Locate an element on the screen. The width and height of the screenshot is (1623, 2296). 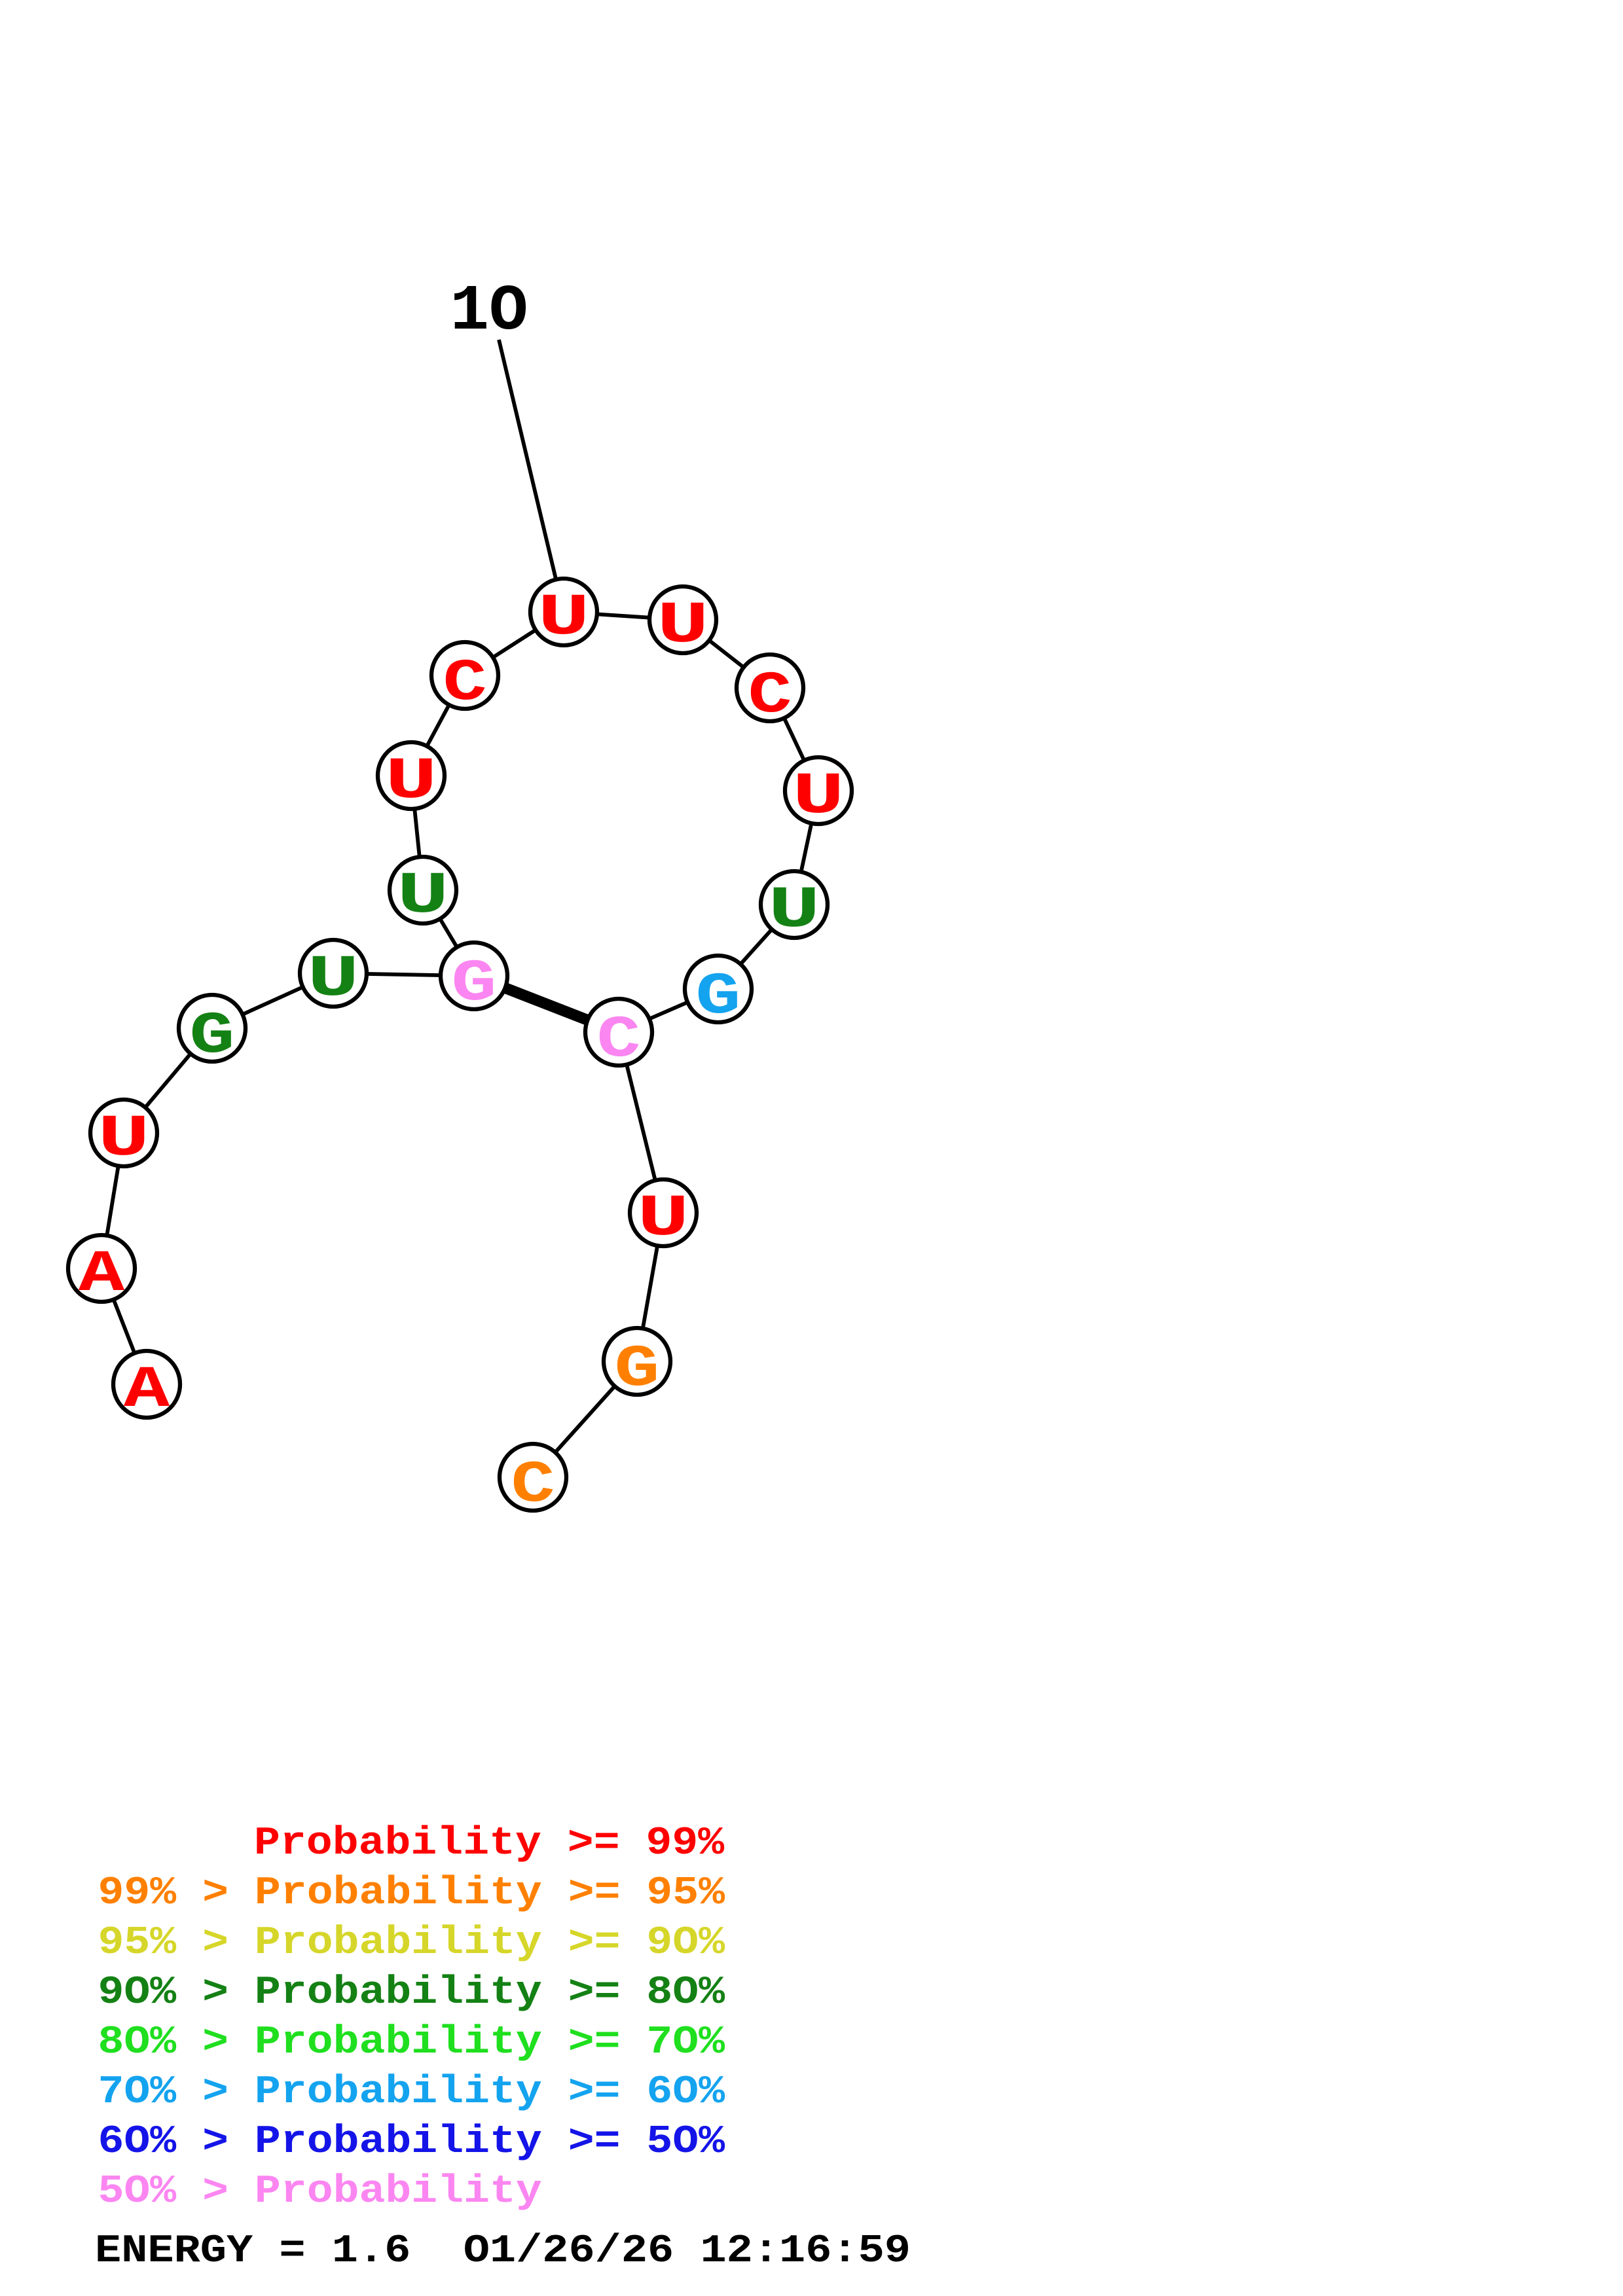
svg-text: 95% > Probability >= 9O% is located at coordinates (411, 1943).